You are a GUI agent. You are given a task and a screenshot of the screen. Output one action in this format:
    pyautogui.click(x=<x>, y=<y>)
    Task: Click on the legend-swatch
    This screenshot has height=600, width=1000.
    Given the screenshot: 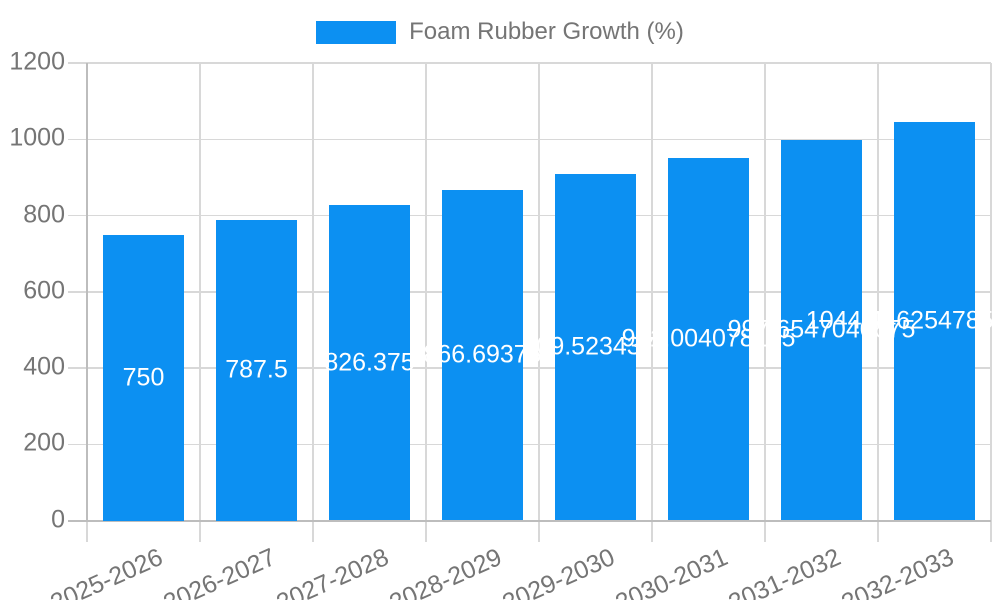 What is the action you would take?
    pyautogui.click(x=356, y=32)
    